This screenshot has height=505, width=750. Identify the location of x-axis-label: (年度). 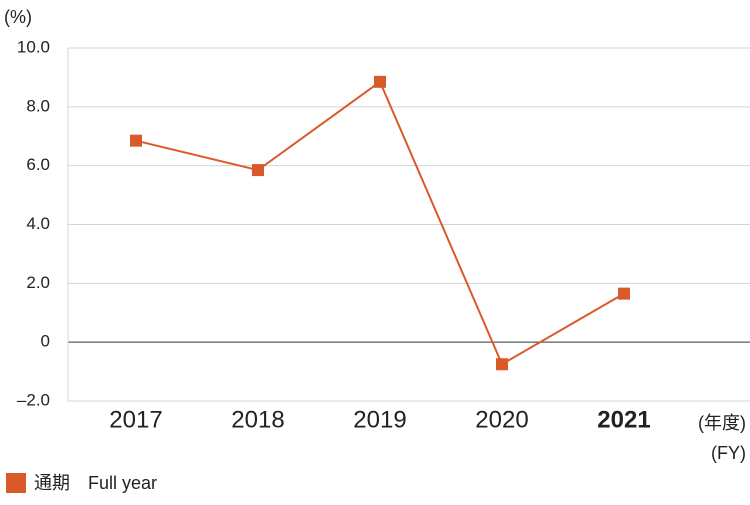
(722, 423).